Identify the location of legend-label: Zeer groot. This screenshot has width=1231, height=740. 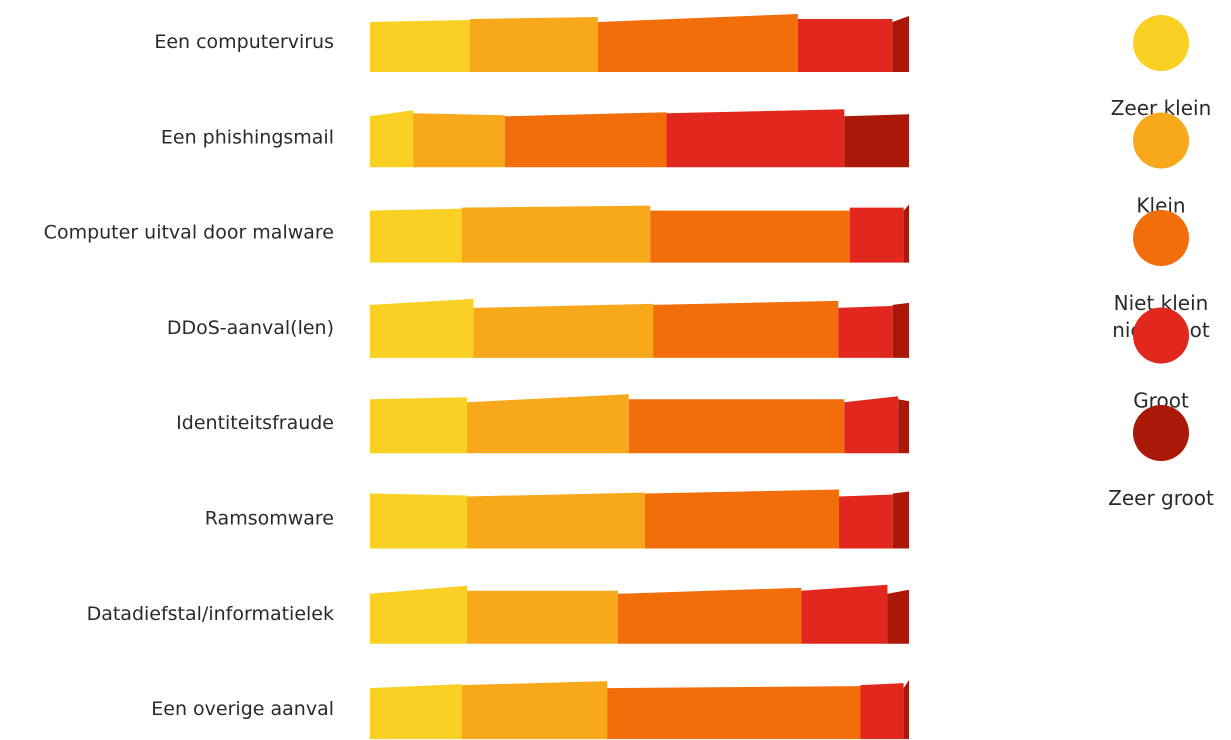
(1161, 498).